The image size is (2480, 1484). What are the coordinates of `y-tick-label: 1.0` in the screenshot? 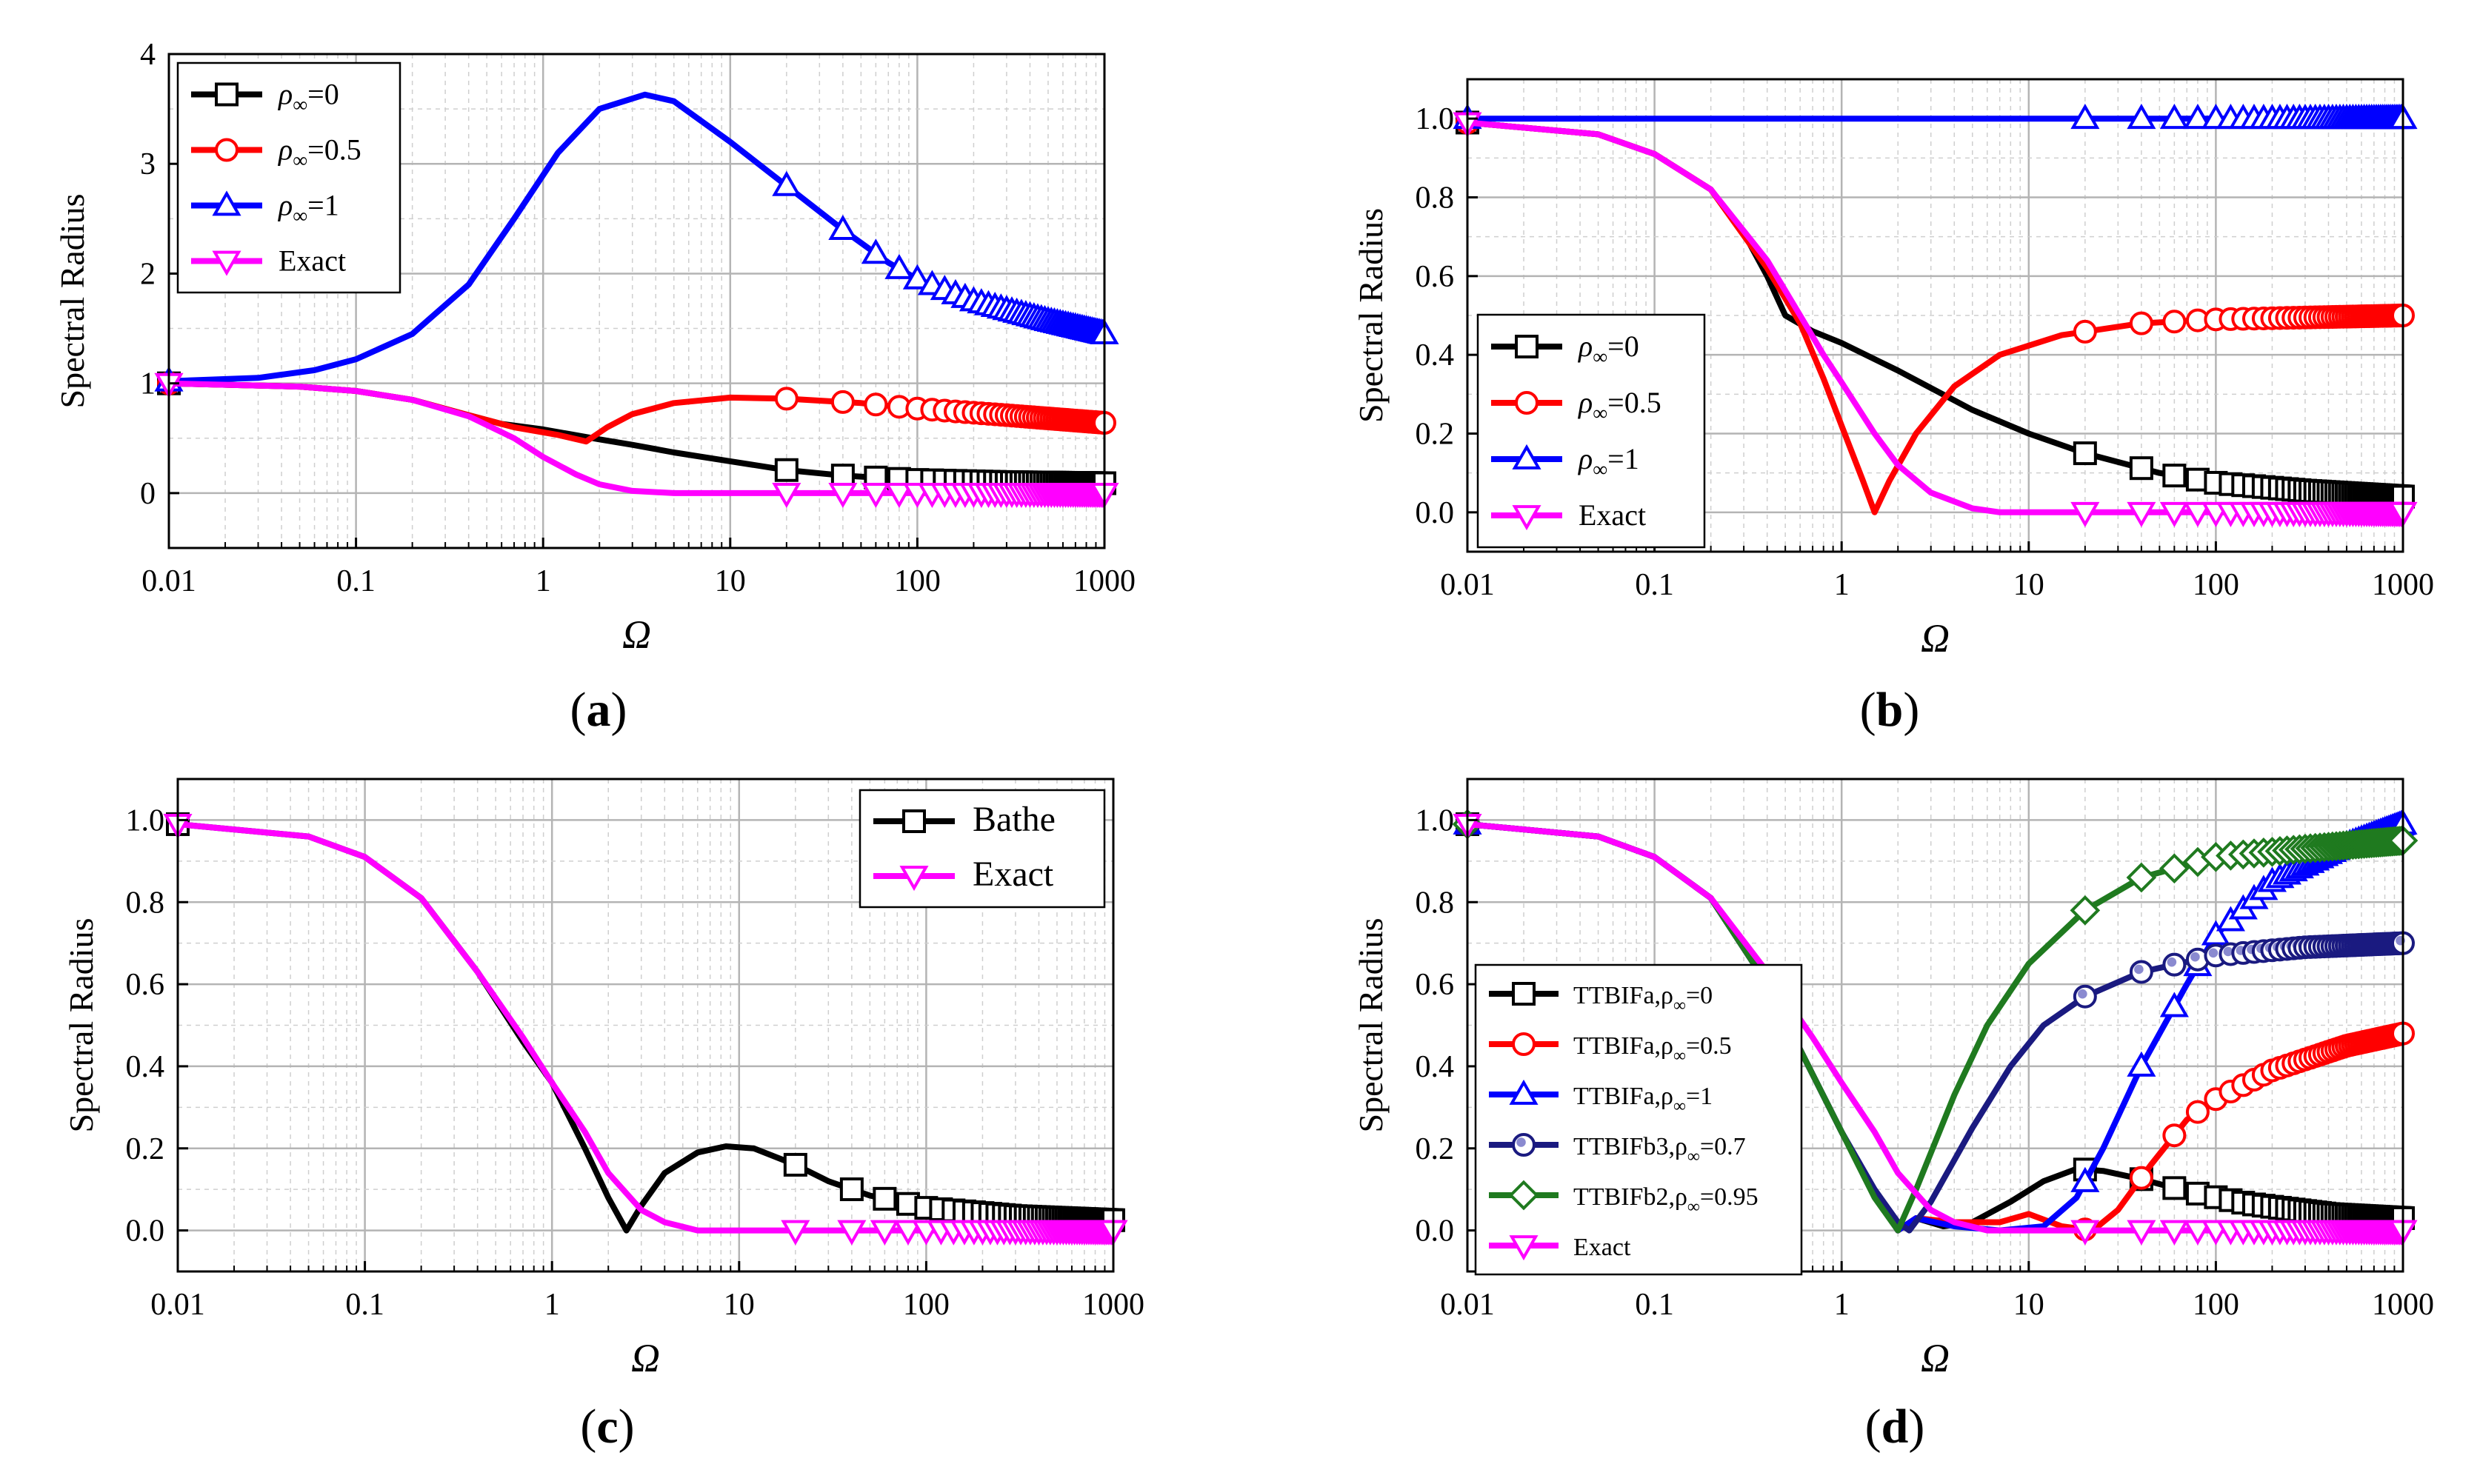 It's located at (1435, 119).